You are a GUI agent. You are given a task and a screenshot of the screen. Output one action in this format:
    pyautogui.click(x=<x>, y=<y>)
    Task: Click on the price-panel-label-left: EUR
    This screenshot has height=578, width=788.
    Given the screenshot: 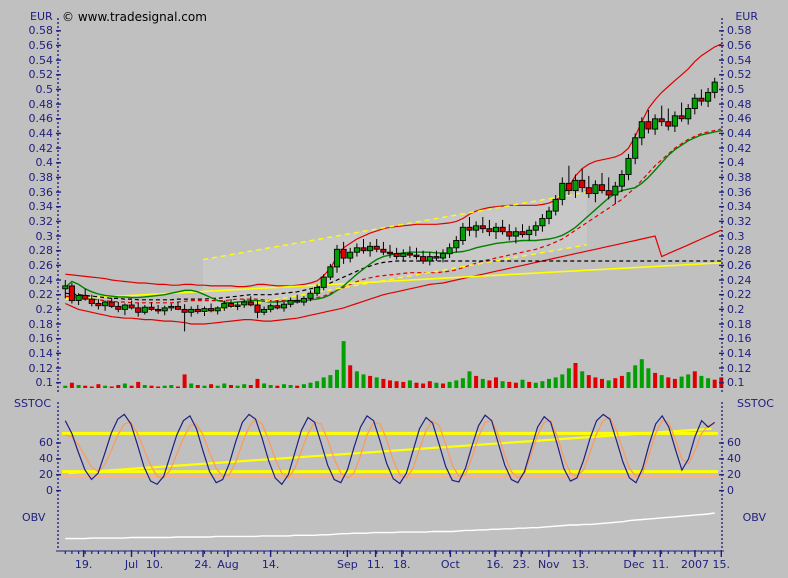 What is the action you would take?
    pyautogui.click(x=41, y=16)
    